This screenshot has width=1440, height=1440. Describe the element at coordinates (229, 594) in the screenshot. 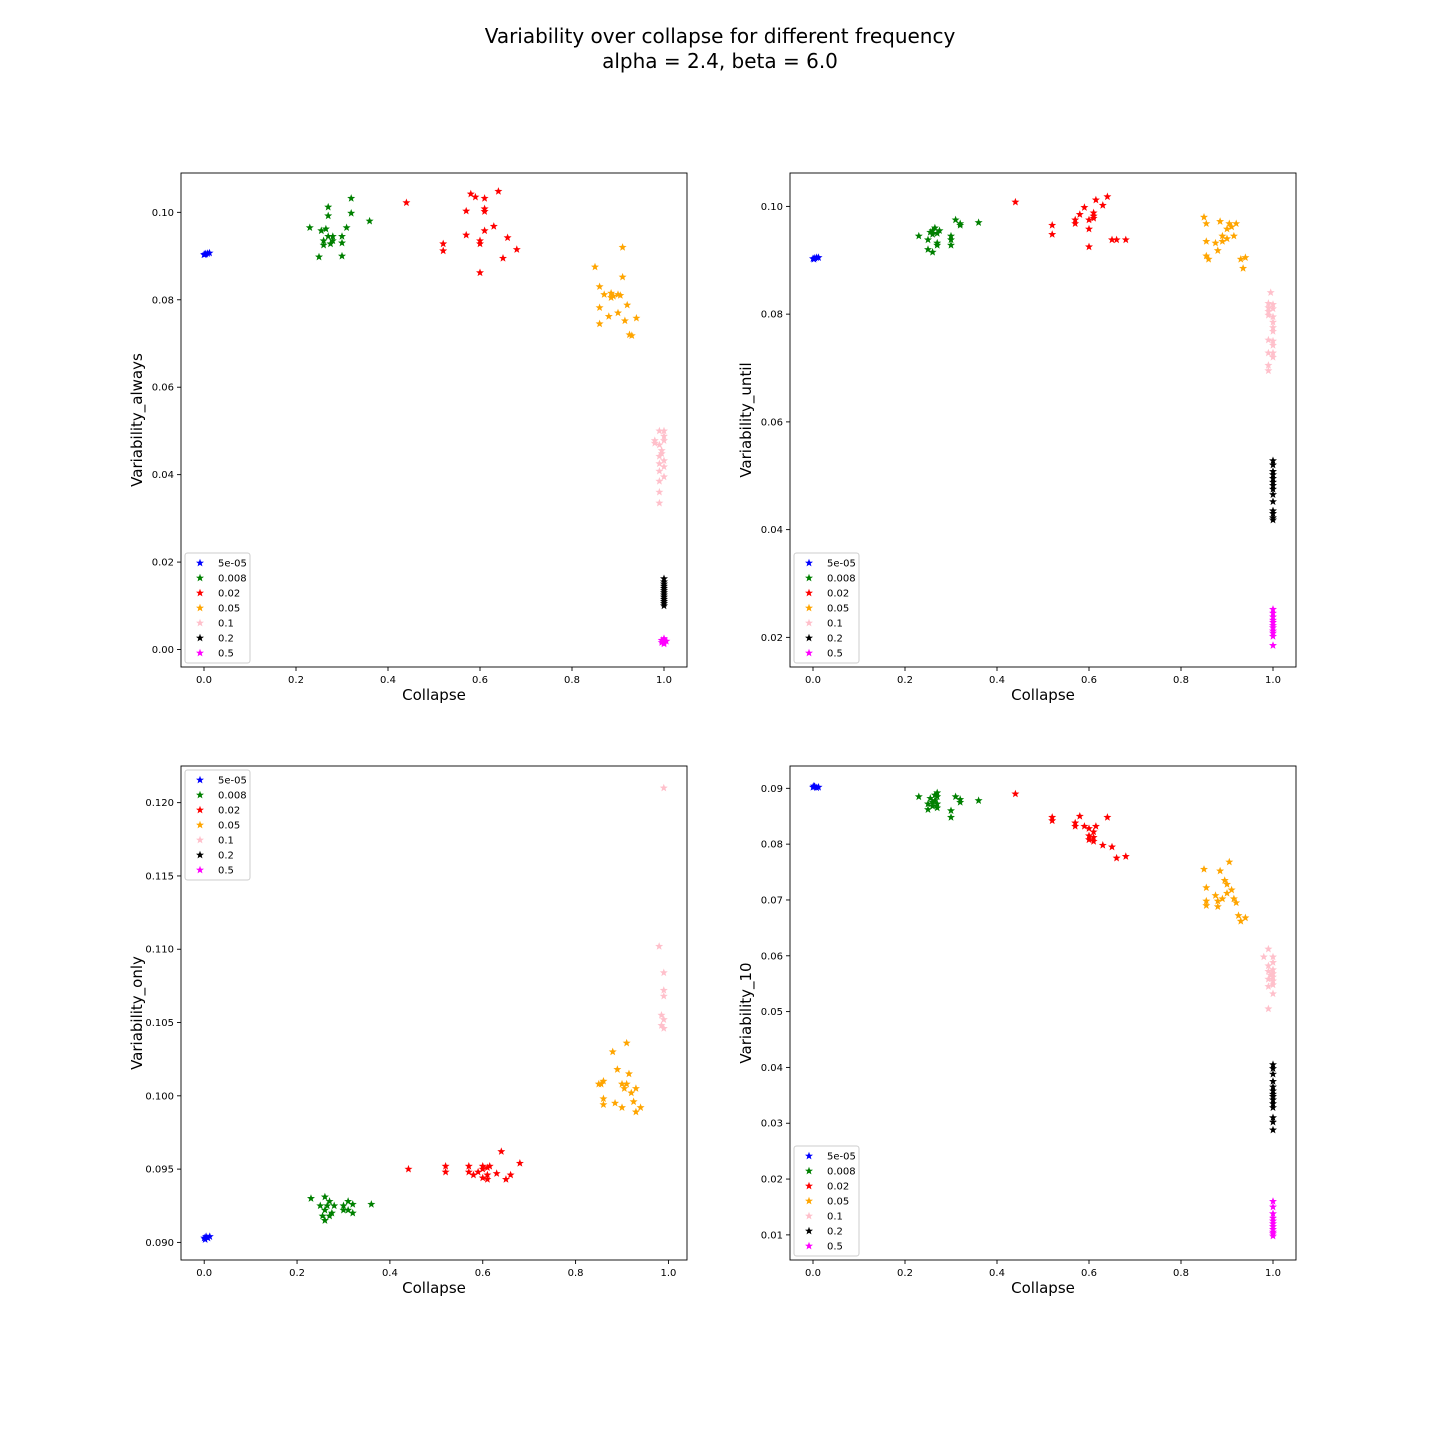

I see `legend-label: 0.02` at that location.